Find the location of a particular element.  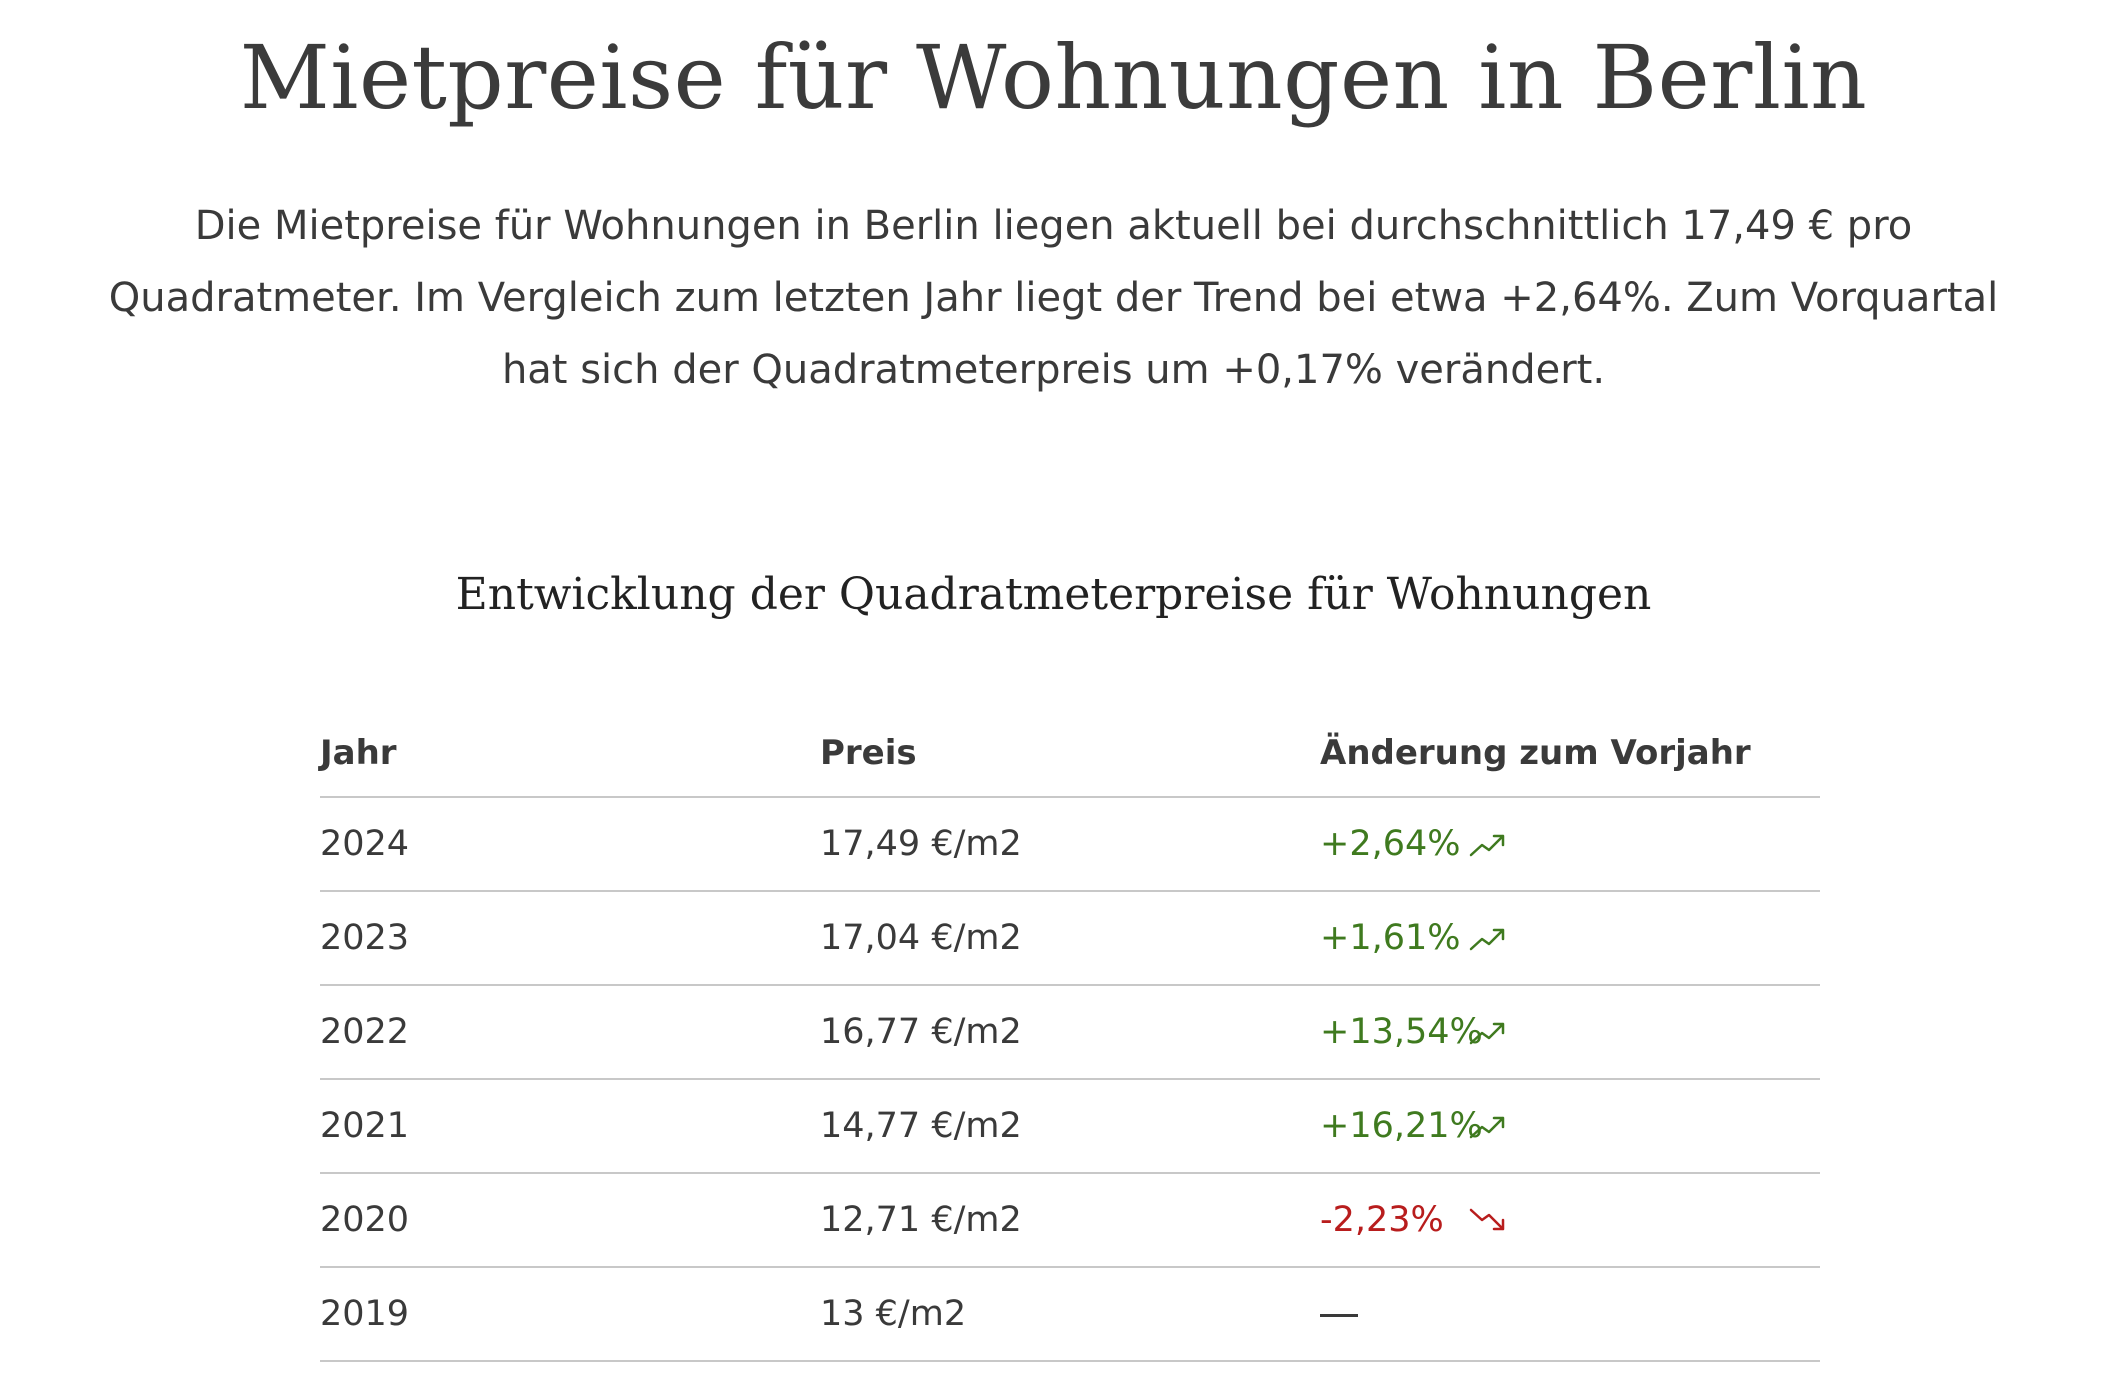

change-value: +2,64% is located at coordinates (1390, 844).